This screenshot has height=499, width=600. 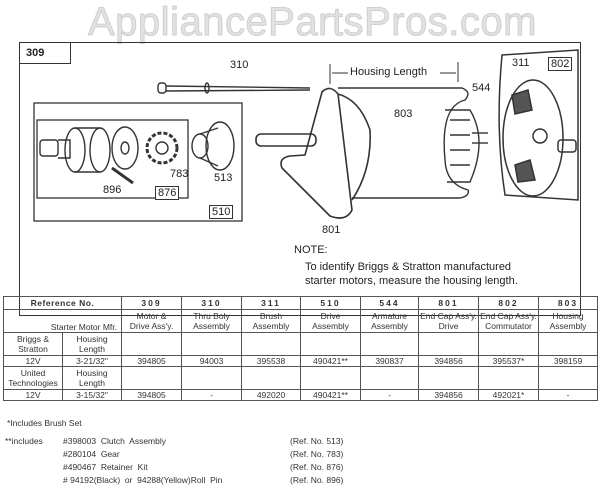 I want to click on note-title: NOTE:, so click(x=311, y=250).